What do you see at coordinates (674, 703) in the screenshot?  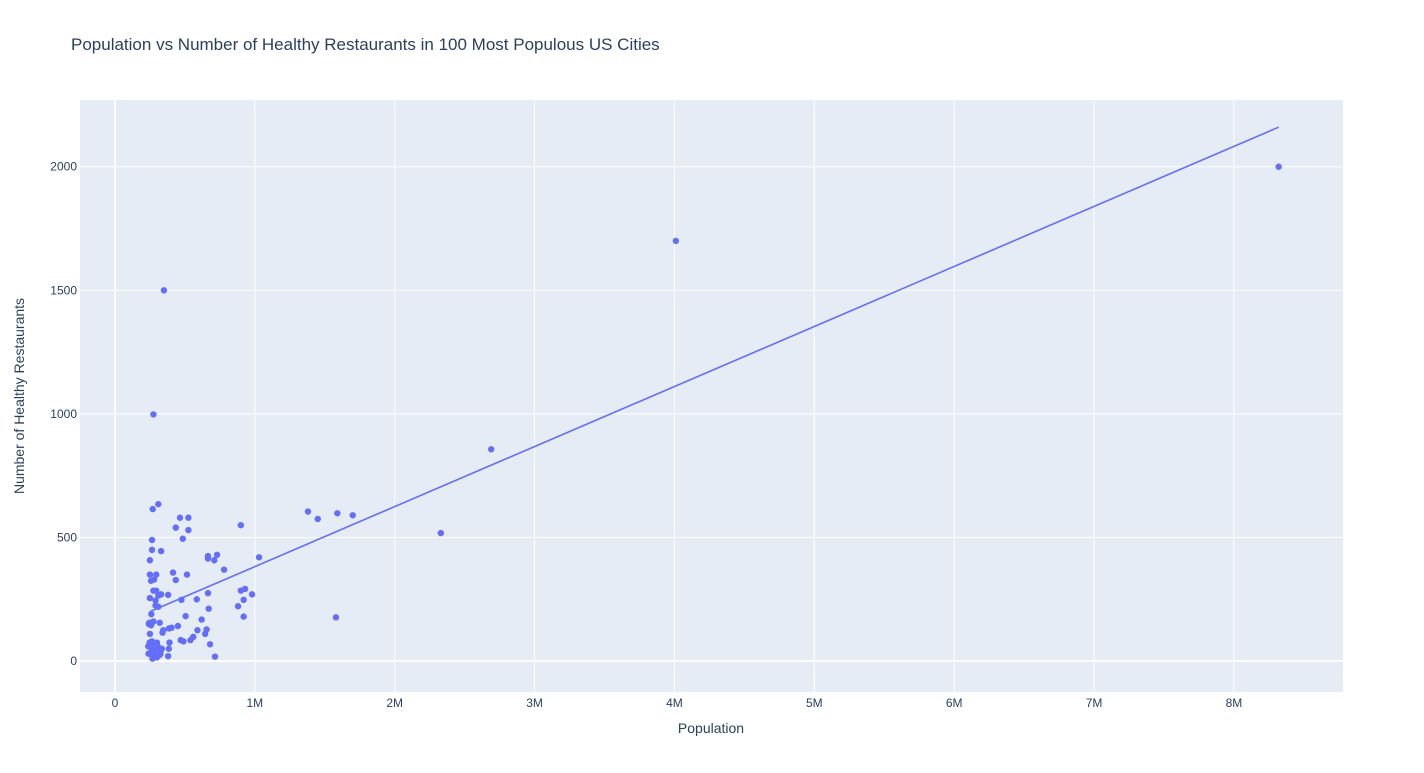 I see `x-tick-label: 4M` at bounding box center [674, 703].